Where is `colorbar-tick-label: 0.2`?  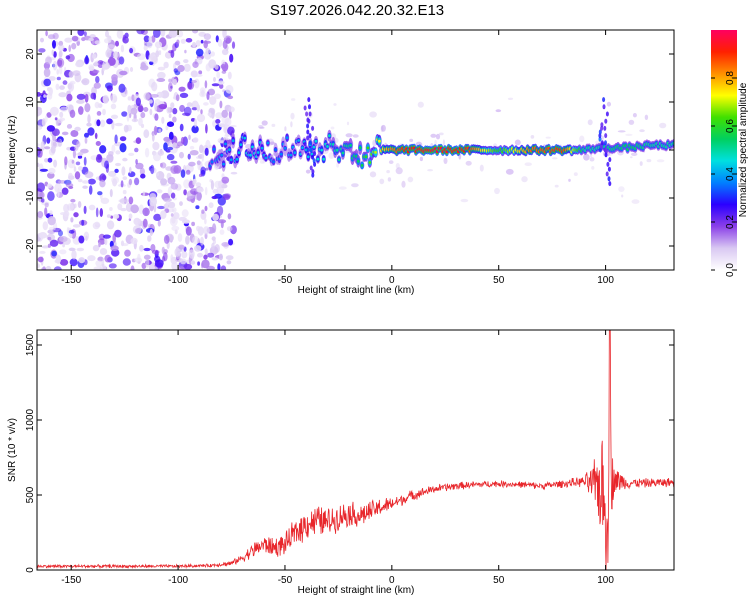 colorbar-tick-label: 0.2 is located at coordinates (730, 222).